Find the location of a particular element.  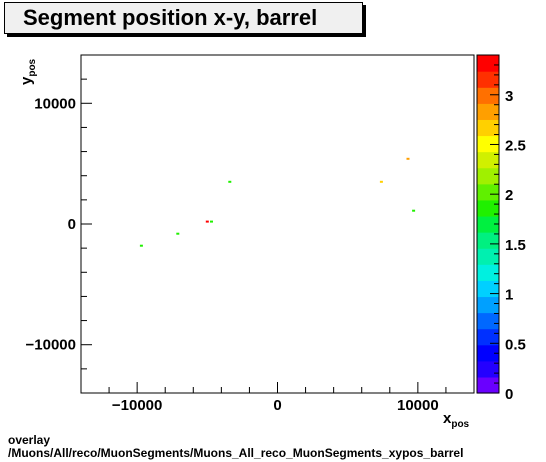

palette-tick-label: 0.5 is located at coordinates (515, 344).